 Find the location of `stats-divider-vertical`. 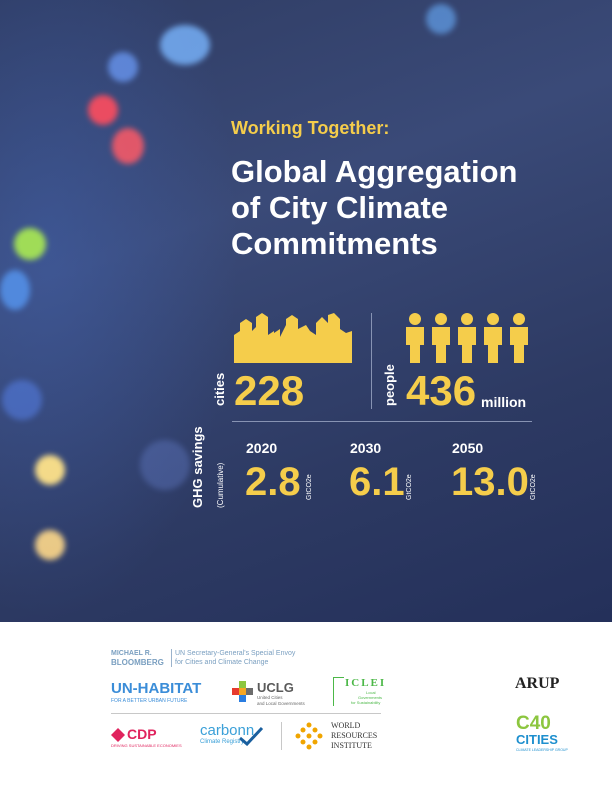

stats-divider-vertical is located at coordinates (371, 361).